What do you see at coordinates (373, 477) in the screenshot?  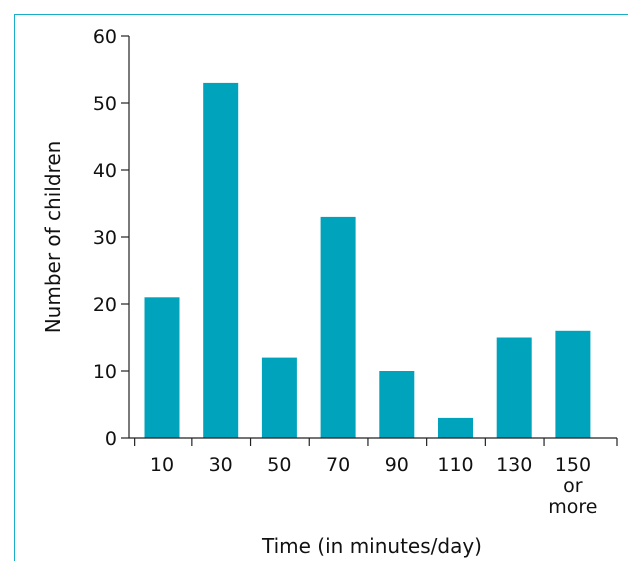 I see `x-axis: 10 30 50 70 90 110 130 150 or more` at bounding box center [373, 477].